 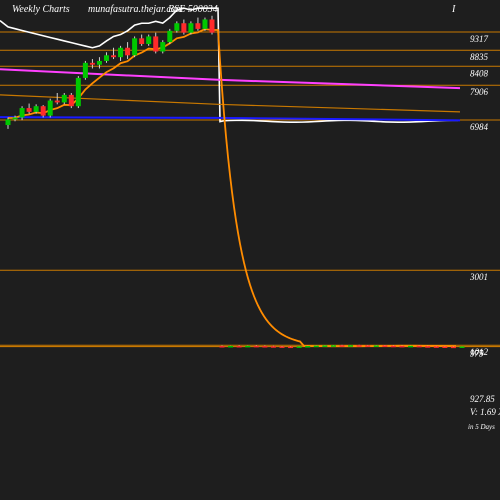 I want to click on volume-label: V: 1.69 X, so click(x=485, y=412).